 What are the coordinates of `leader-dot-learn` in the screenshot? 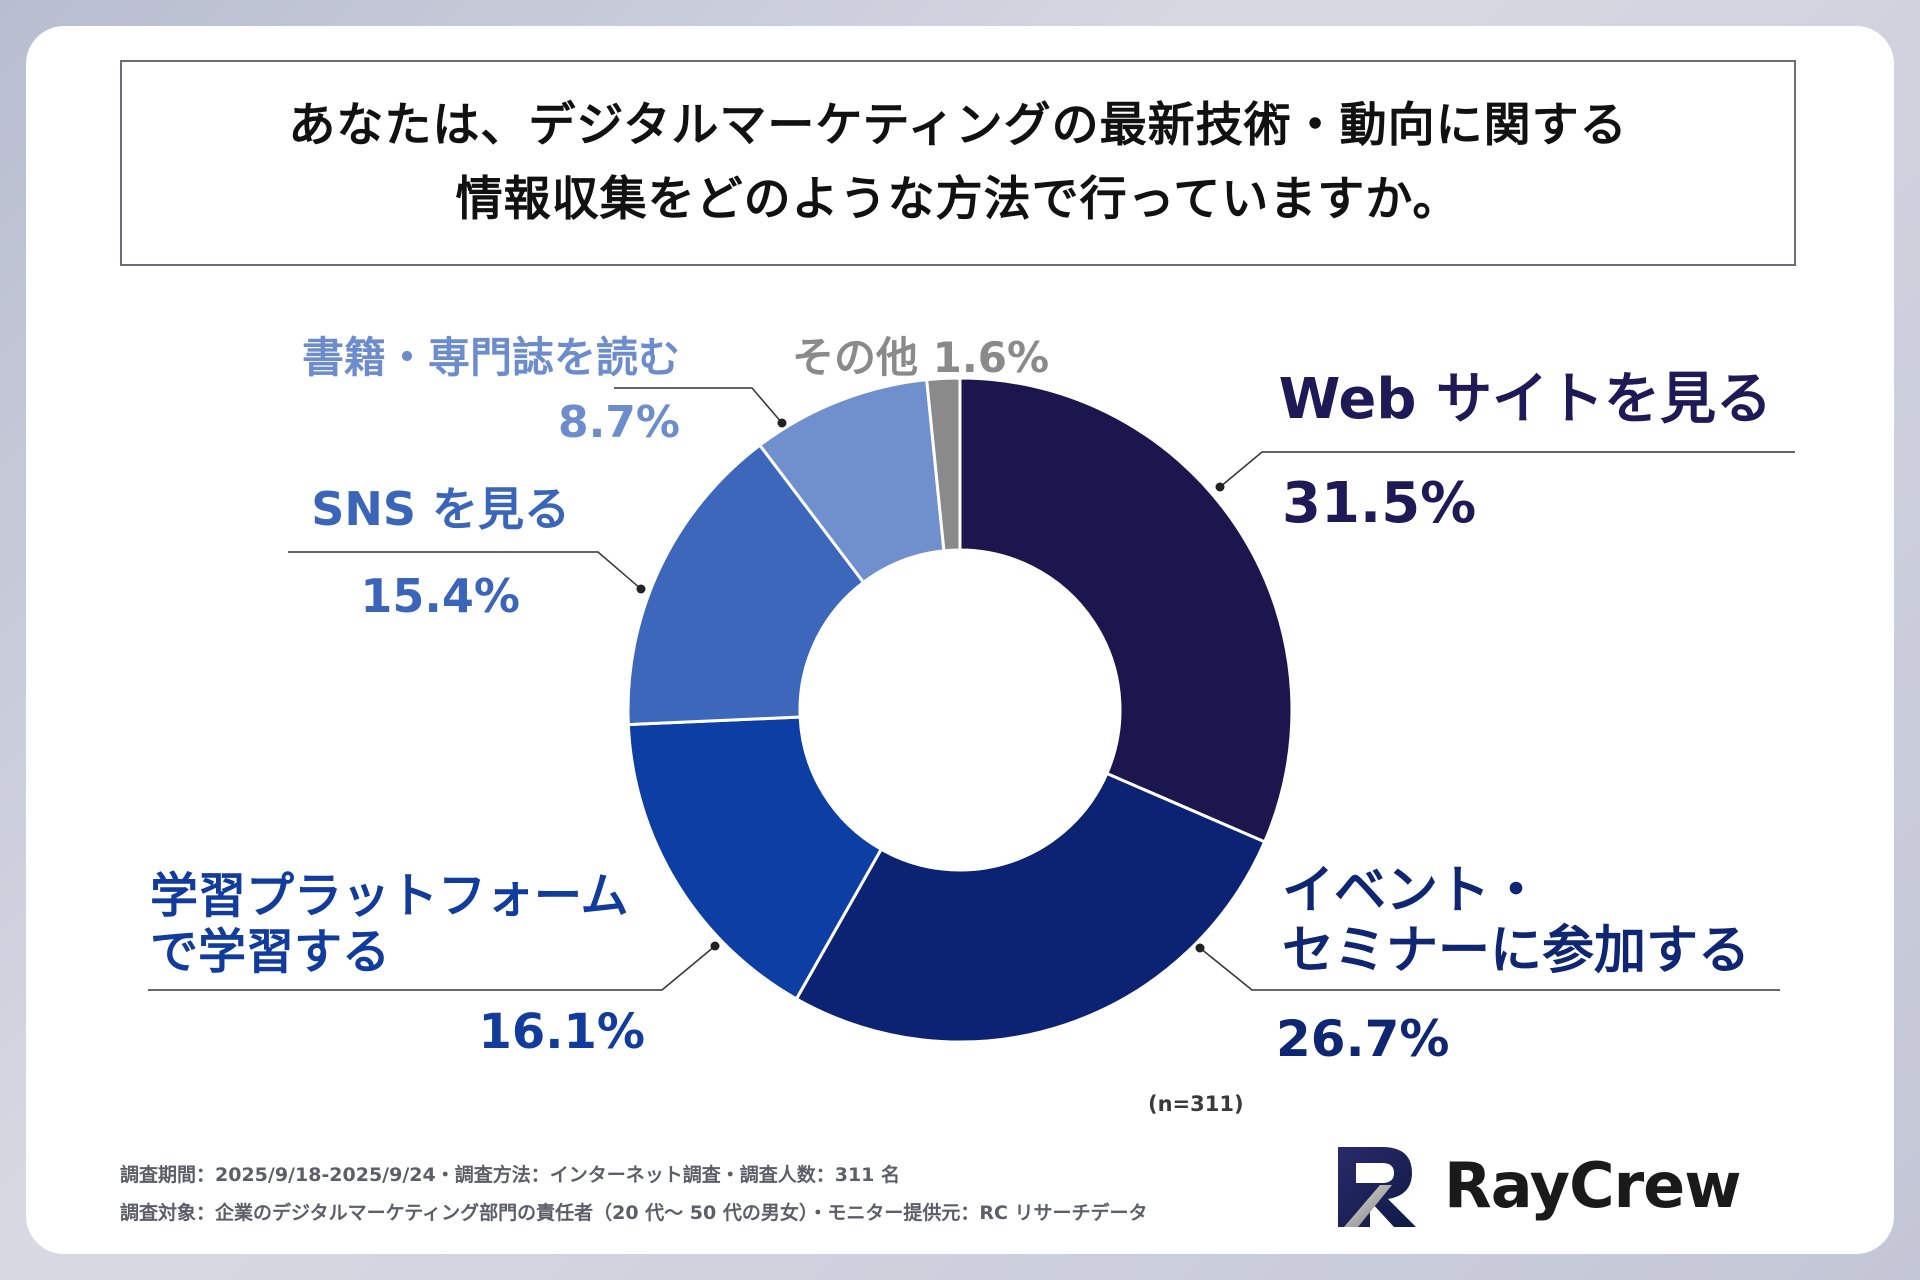 It's located at (715, 946).